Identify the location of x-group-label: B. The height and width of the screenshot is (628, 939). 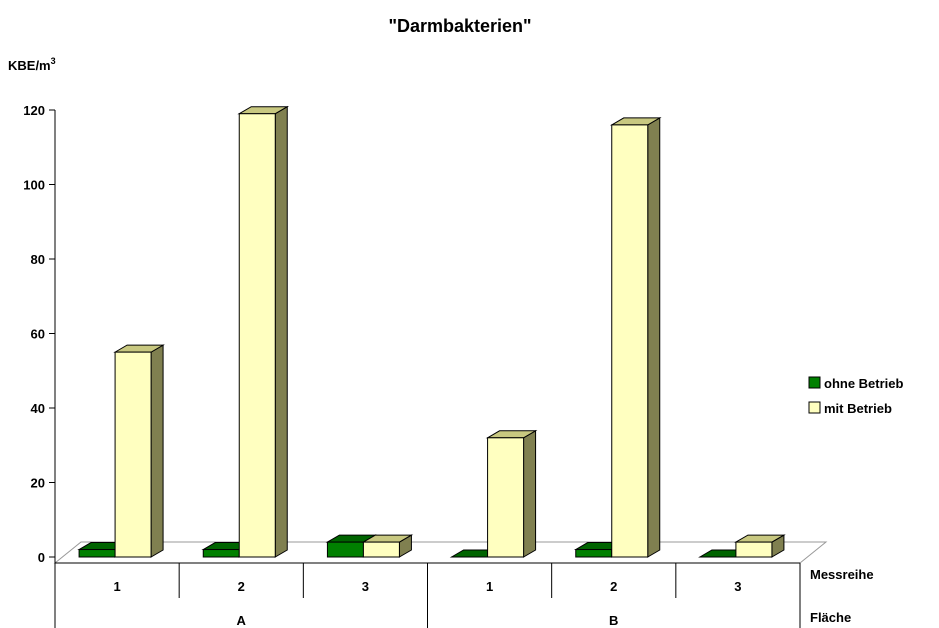
(613, 620).